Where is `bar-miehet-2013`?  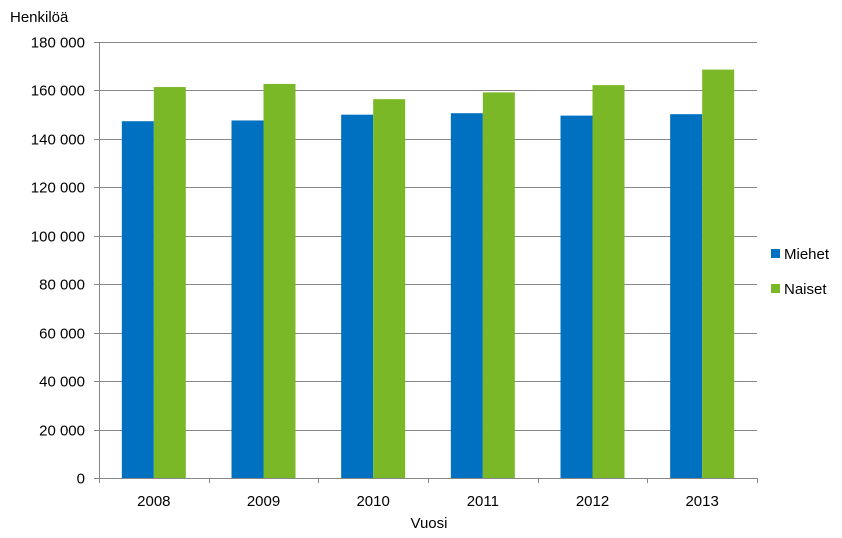
bar-miehet-2013 is located at coordinates (686, 296).